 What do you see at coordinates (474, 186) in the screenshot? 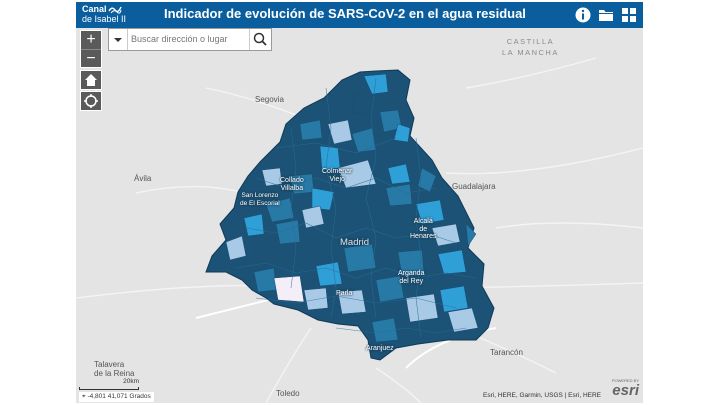
I see `label-guadalajara: Guadalajara` at bounding box center [474, 186].